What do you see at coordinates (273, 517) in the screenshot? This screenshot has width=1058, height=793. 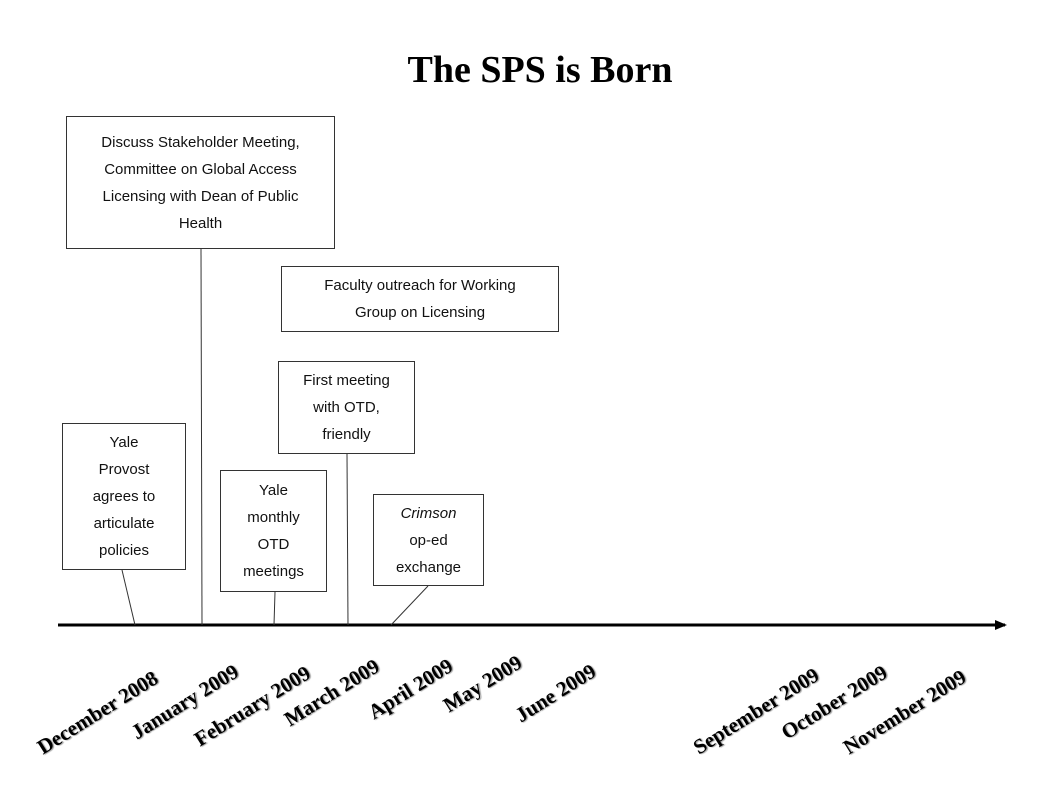 I see `event-text-line: monthly` at bounding box center [273, 517].